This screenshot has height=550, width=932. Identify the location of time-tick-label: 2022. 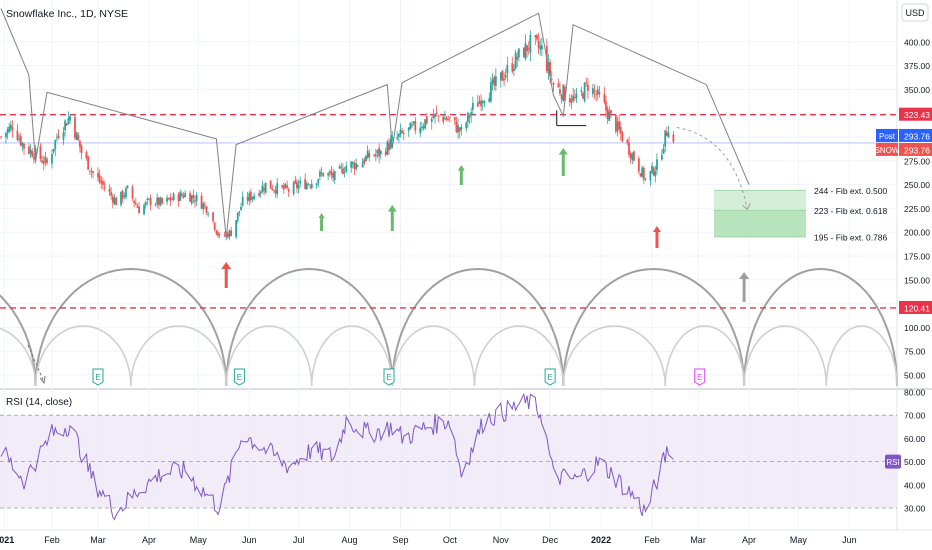
(601, 540).